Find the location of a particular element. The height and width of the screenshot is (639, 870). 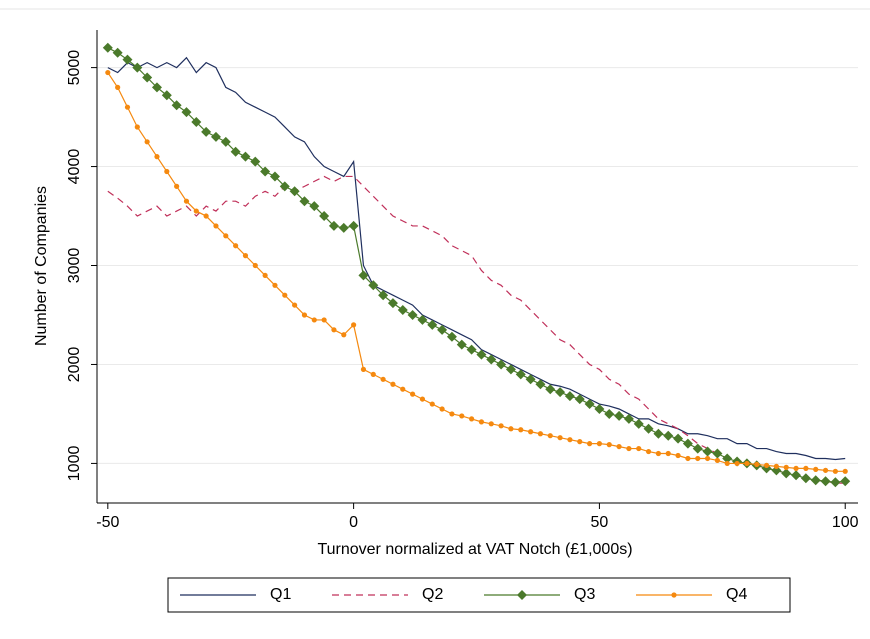

legend-label: Q1 is located at coordinates (280, 594).